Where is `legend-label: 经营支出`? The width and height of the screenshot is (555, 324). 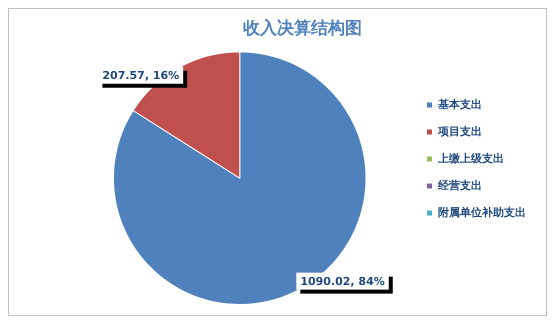 legend-label: 经营支出 is located at coordinates (459, 185).